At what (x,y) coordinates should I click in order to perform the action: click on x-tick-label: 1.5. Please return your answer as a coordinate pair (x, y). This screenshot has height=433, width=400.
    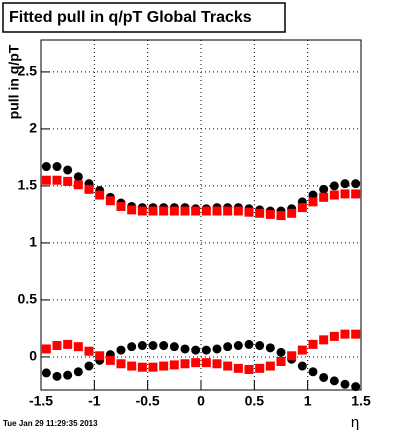
    Looking at the image, I should click on (361, 401).